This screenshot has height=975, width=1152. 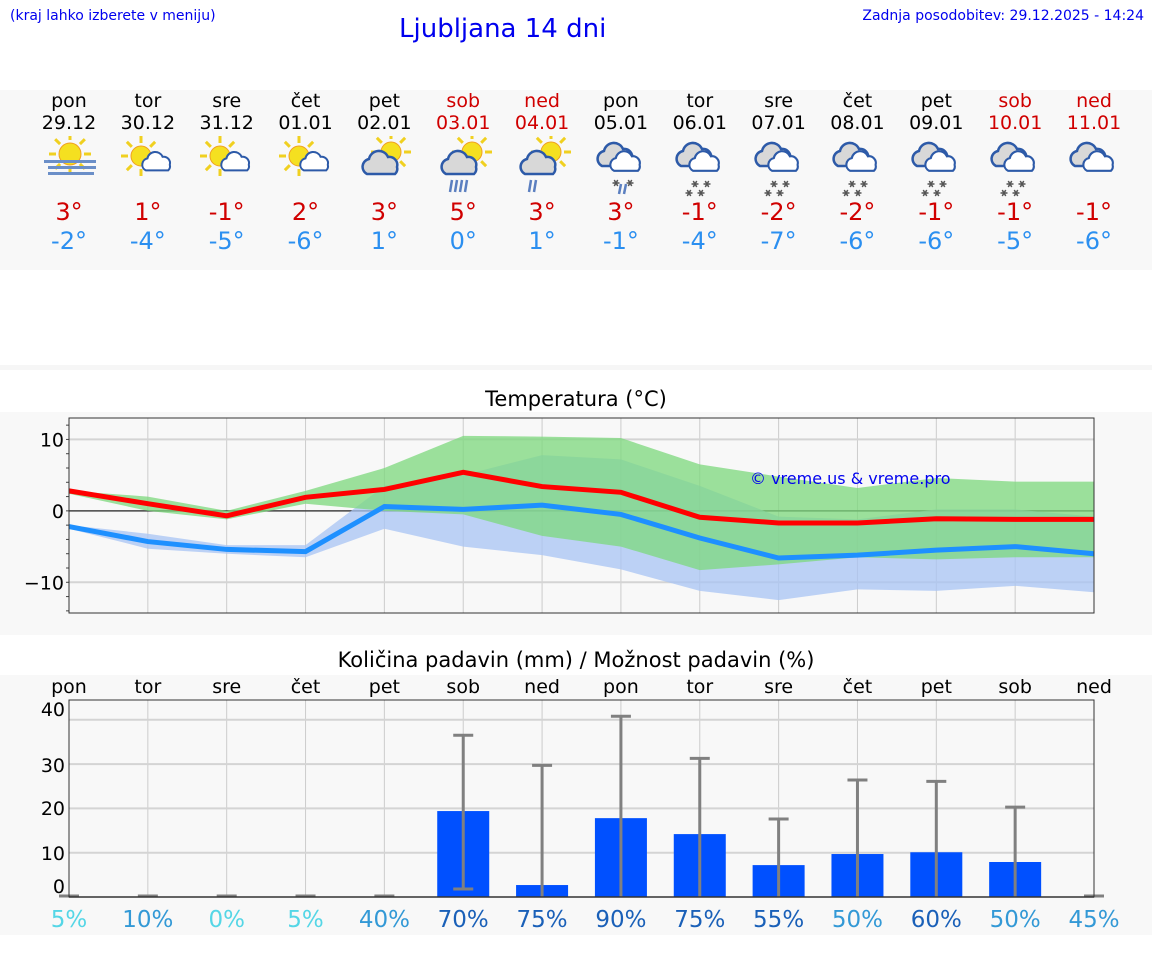 What do you see at coordinates (778, 920) in the screenshot?
I see `precipitation-probability: 55%` at bounding box center [778, 920].